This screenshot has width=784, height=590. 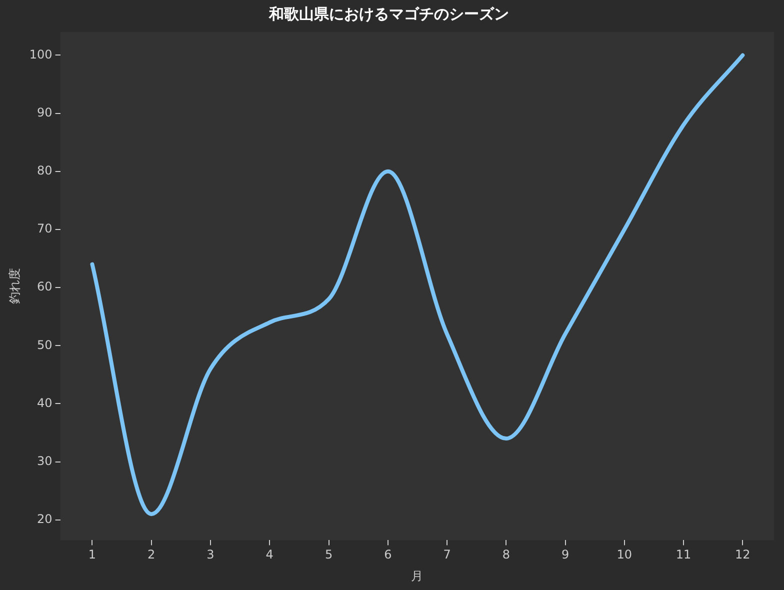 What do you see at coordinates (684, 555) in the screenshot?
I see `x-tick-label: 11` at bounding box center [684, 555].